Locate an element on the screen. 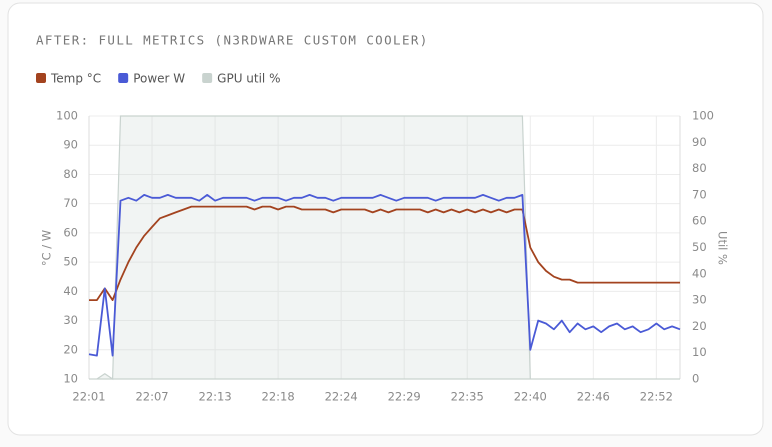 The width and height of the screenshot is (772, 447). y2-tick-label: 40 is located at coordinates (699, 273).